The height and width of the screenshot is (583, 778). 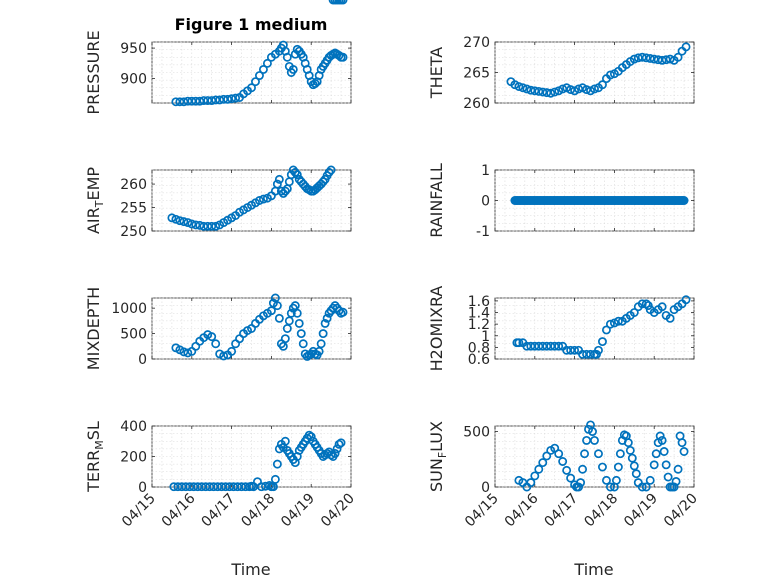 I want to click on y-tick-label: 255, so click(x=133, y=209).